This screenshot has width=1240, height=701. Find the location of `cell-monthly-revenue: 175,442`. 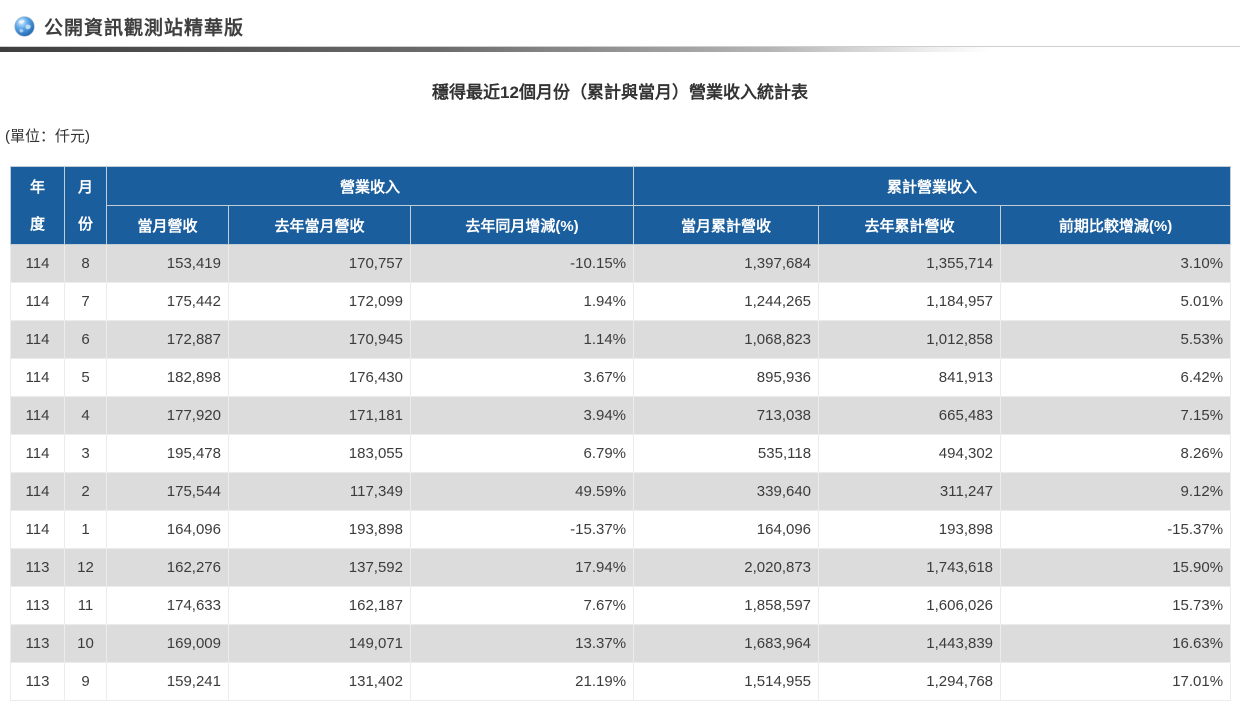

cell-monthly-revenue: 175,442 is located at coordinates (167, 301).